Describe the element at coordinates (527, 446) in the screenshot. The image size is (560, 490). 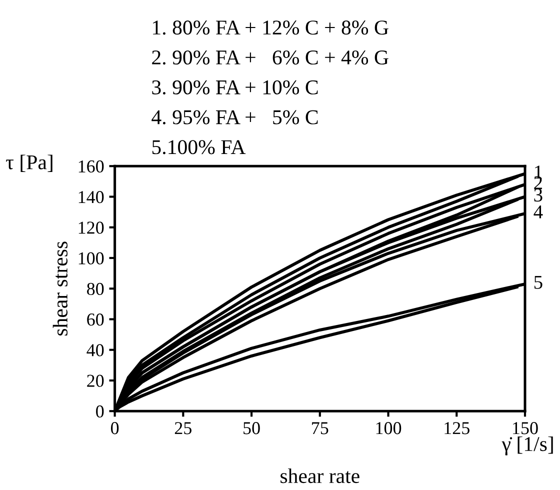
I see `text: γ̇ [1/s]` at that location.